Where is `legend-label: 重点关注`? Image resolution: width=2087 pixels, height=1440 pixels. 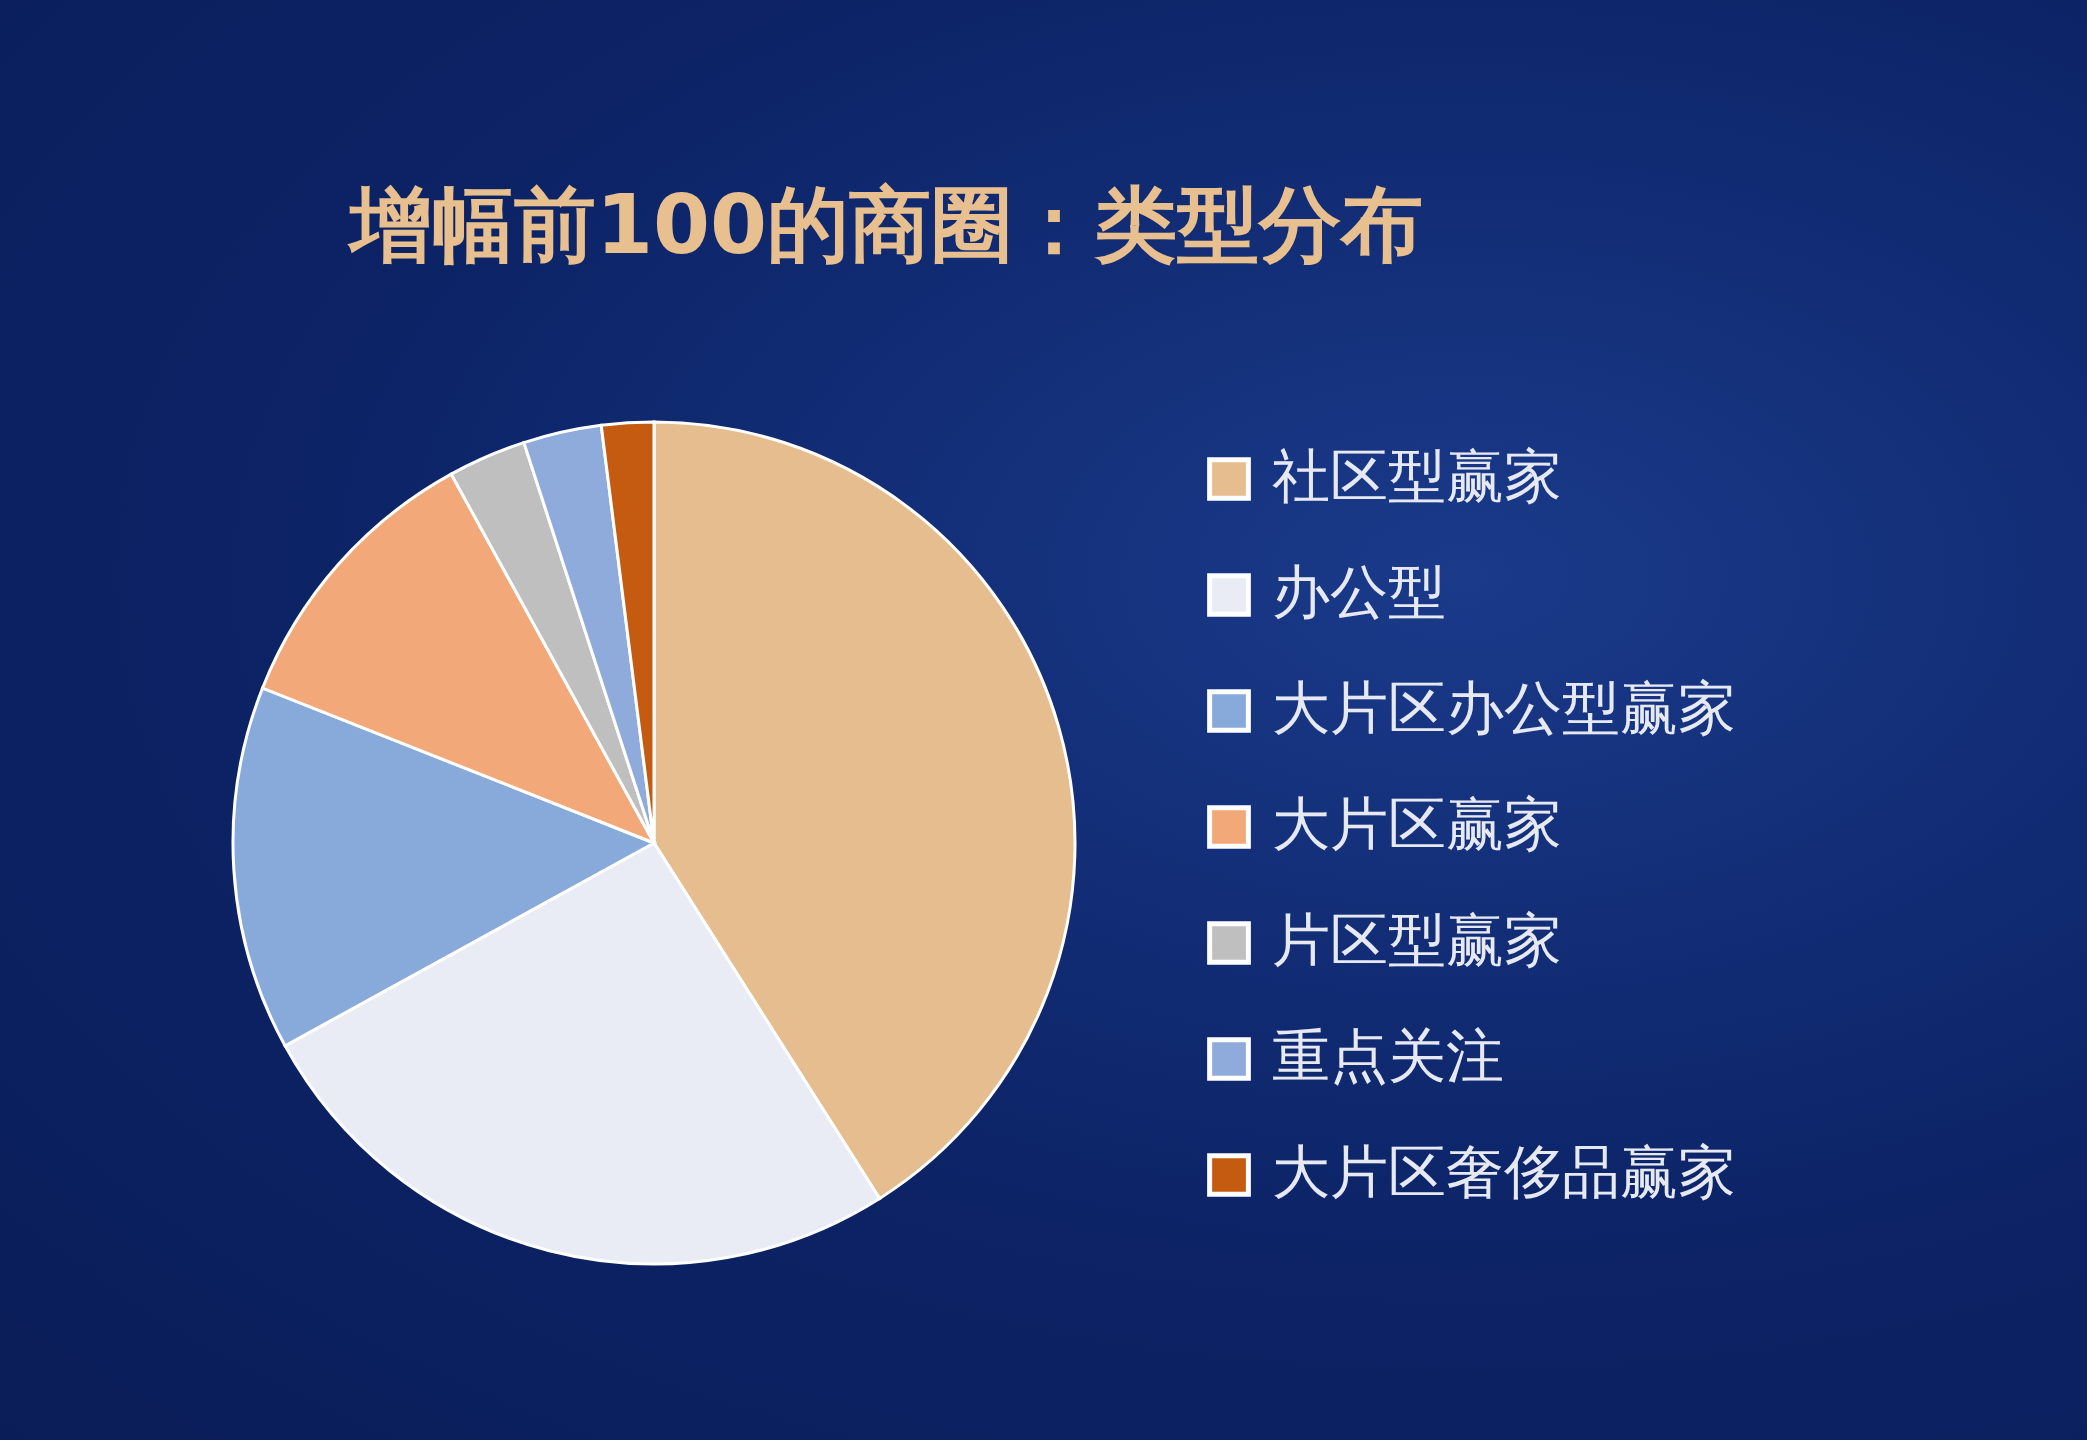 legend-label: 重点关注 is located at coordinates (1388, 1056).